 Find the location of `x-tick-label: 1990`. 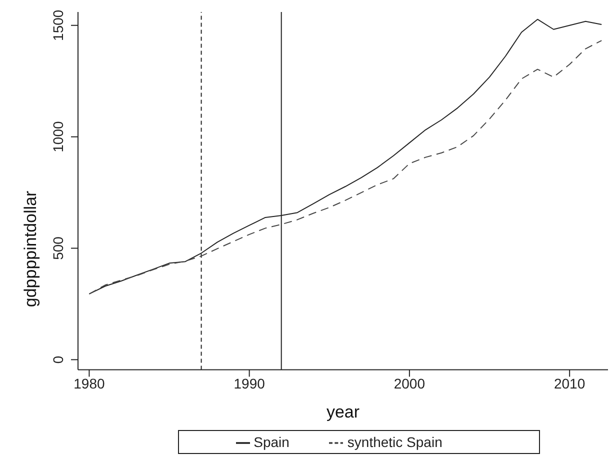

x-tick-label: 1990 is located at coordinates (250, 384).